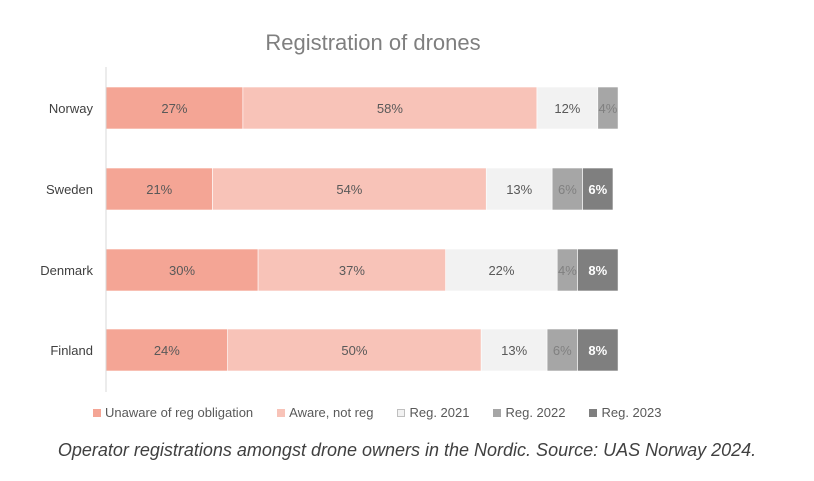 Image resolution: width=814 pixels, height=481 pixels. I want to click on data-label: 27%, so click(174, 108).